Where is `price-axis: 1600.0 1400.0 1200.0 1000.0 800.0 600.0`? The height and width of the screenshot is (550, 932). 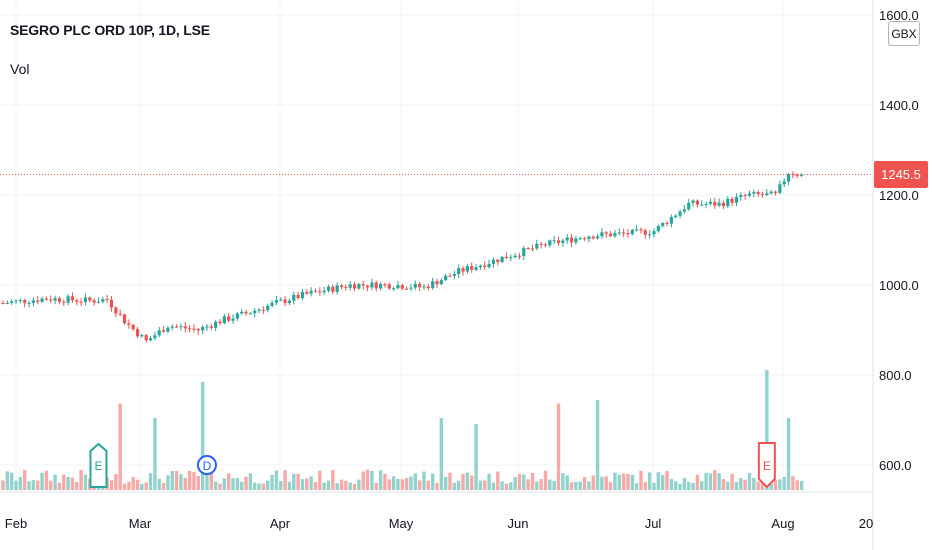
price-axis: 1600.0 1400.0 1200.0 1000.0 800.0 600.0 is located at coordinates (899, 240).